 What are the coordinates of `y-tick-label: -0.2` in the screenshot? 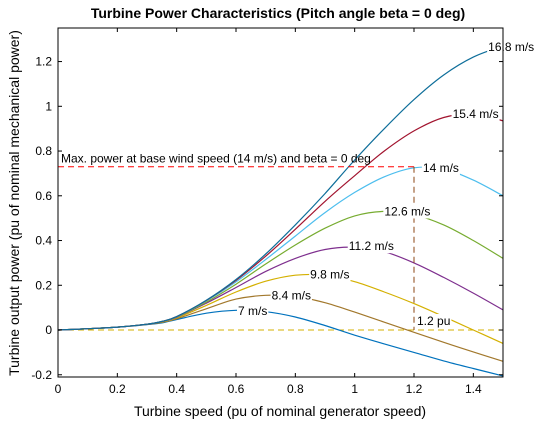 It's located at (41, 375).